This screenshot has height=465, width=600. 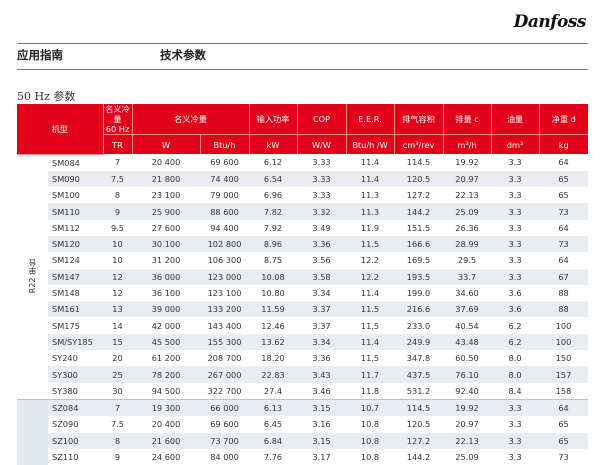 What do you see at coordinates (224, 358) in the screenshot?
I see `value-cell: 208 700` at bounding box center [224, 358].